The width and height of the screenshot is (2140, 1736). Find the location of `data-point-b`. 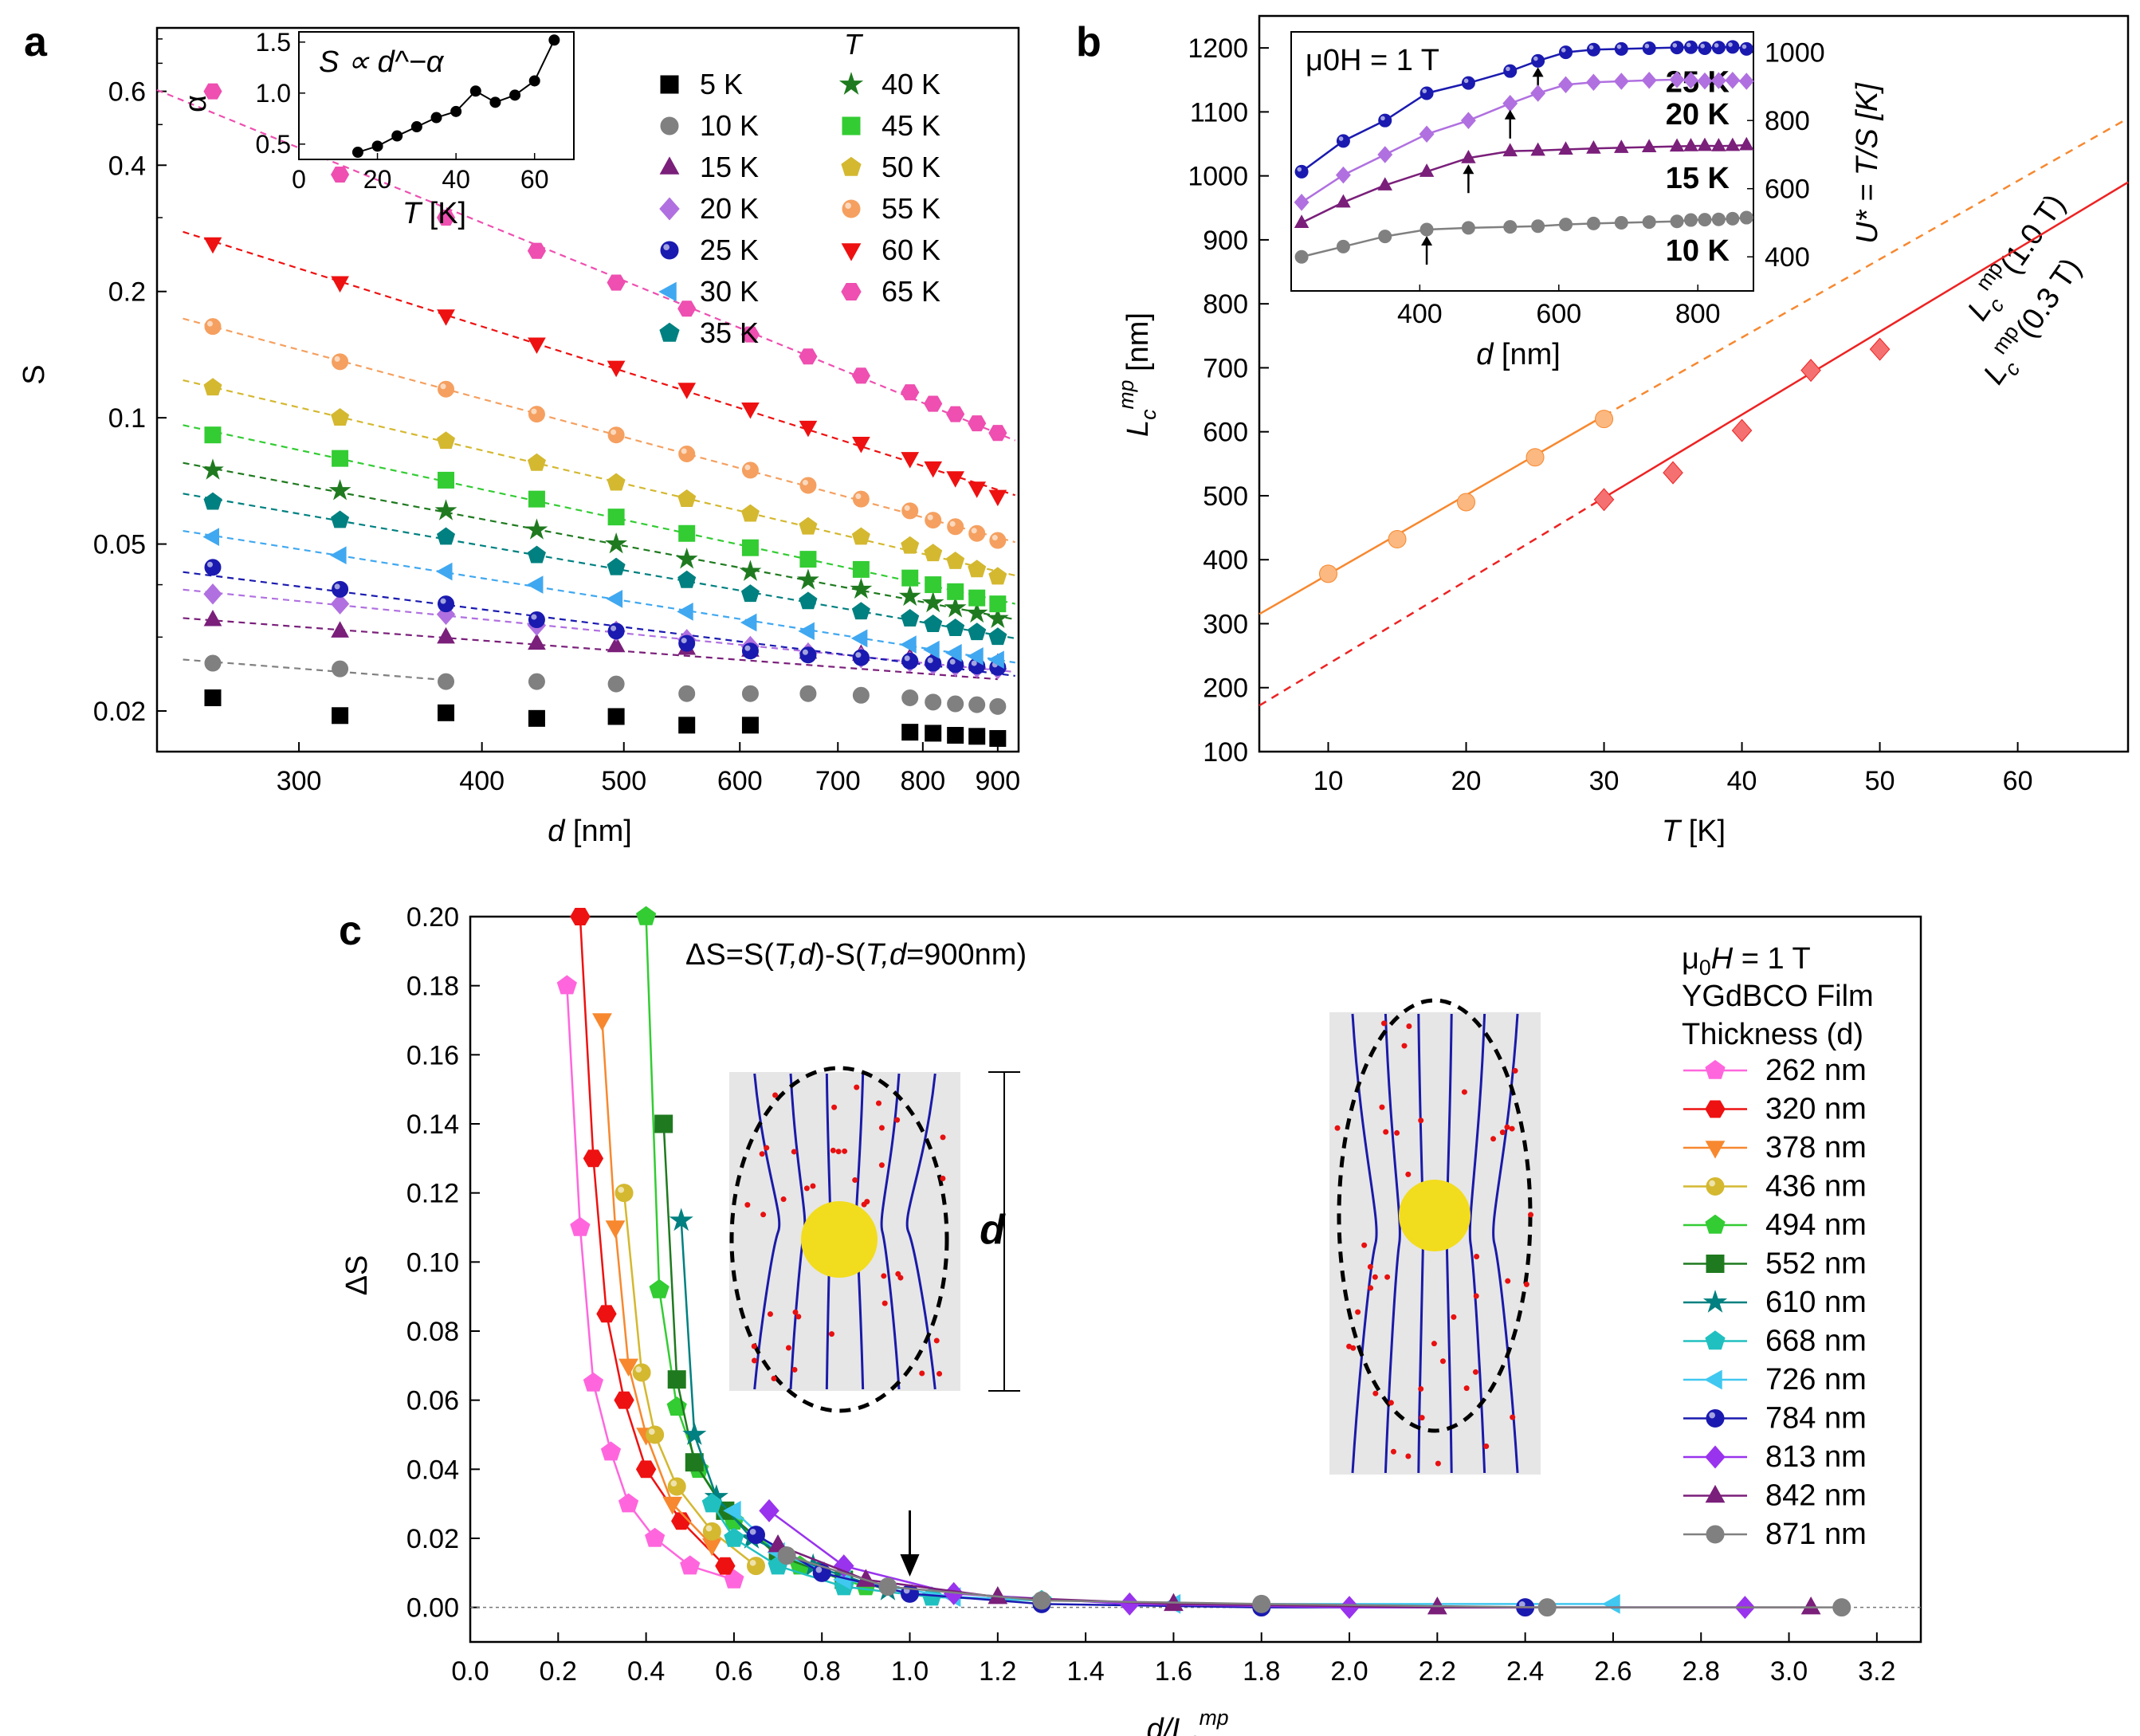

data-point-b is located at coordinates (1605, 419).